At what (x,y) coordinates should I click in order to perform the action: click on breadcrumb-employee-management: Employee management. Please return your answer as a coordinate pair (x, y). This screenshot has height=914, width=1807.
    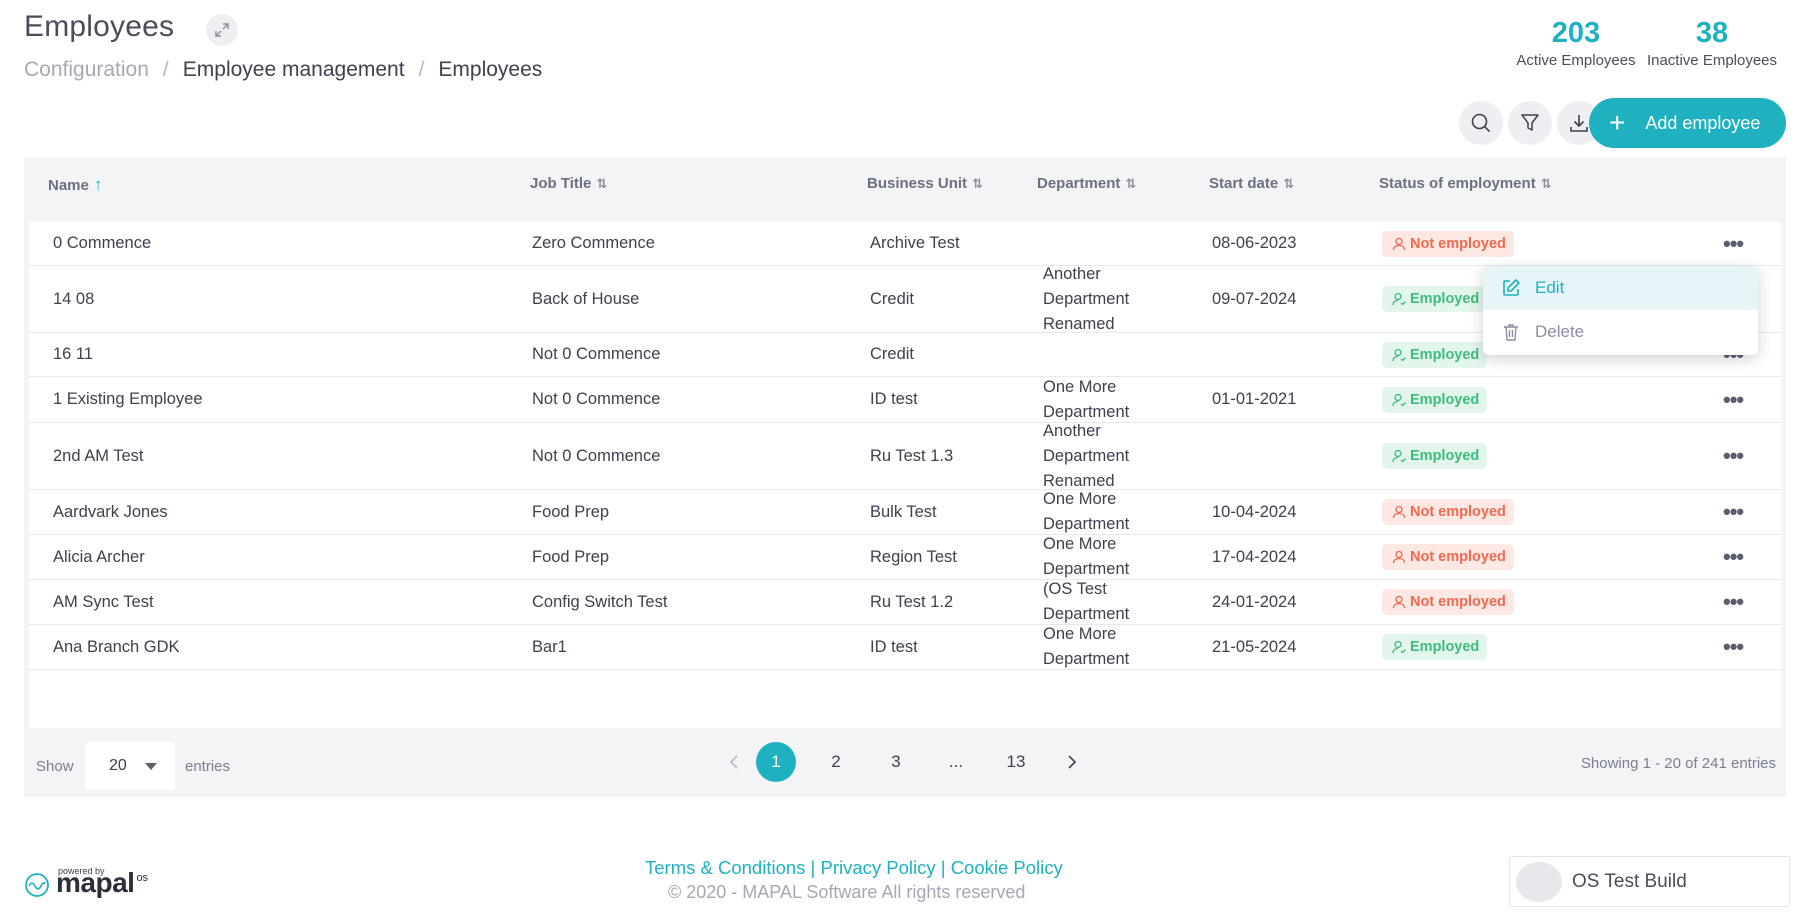
    Looking at the image, I should click on (293, 69).